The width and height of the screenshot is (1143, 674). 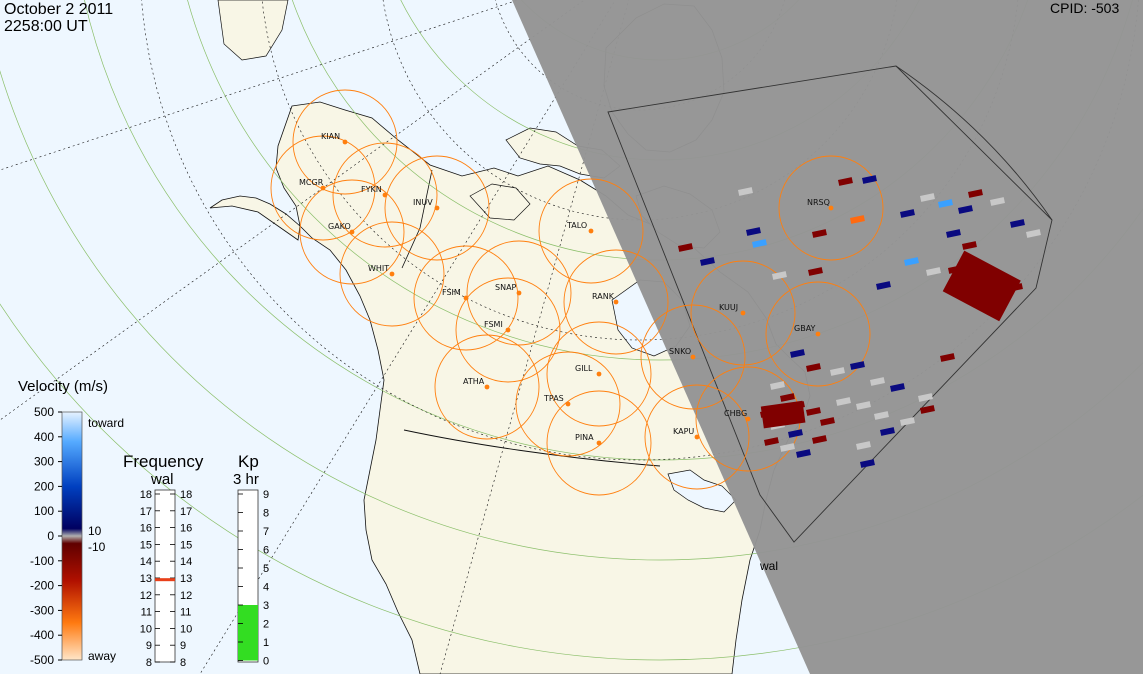 I want to click on station-label-fsim: FSIM, so click(x=451, y=292).